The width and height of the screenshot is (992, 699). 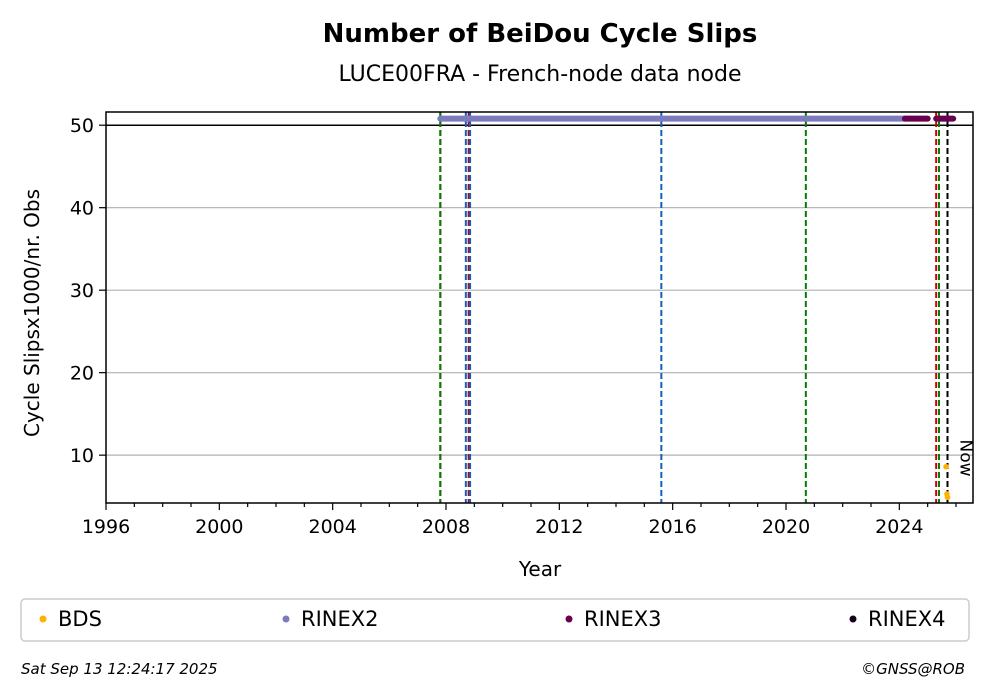 I want to click on legend-label: RINEX2, so click(x=340, y=619).